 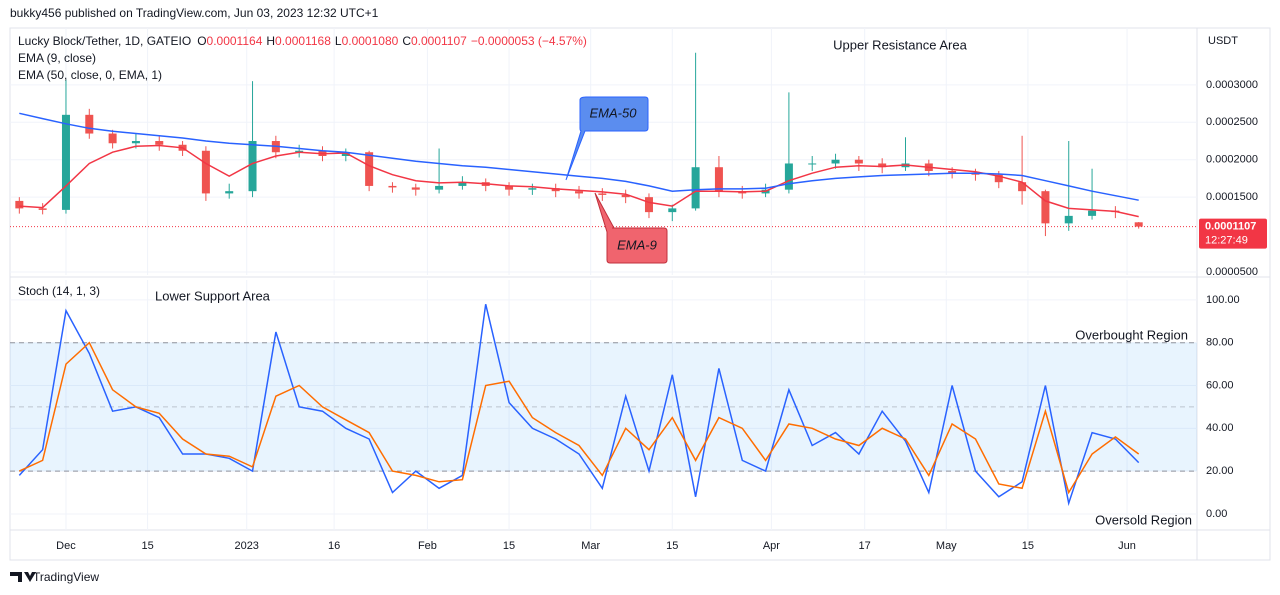 I want to click on annotation: Oversold Region, so click(x=1143, y=519).